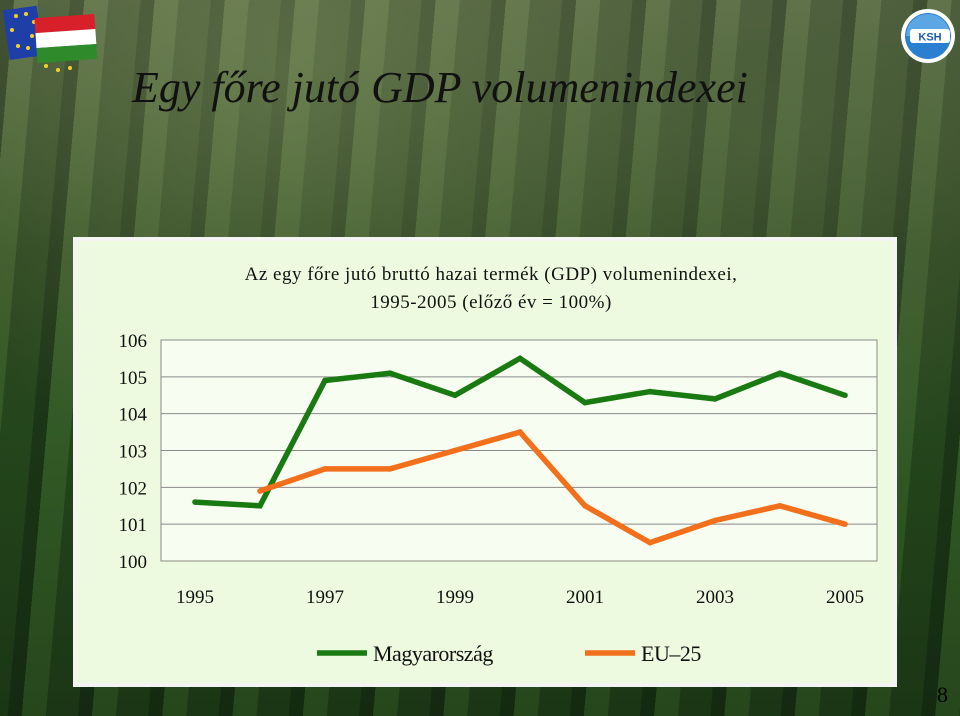  Describe the element at coordinates (942, 694) in the screenshot. I see `page-number: 8` at that location.